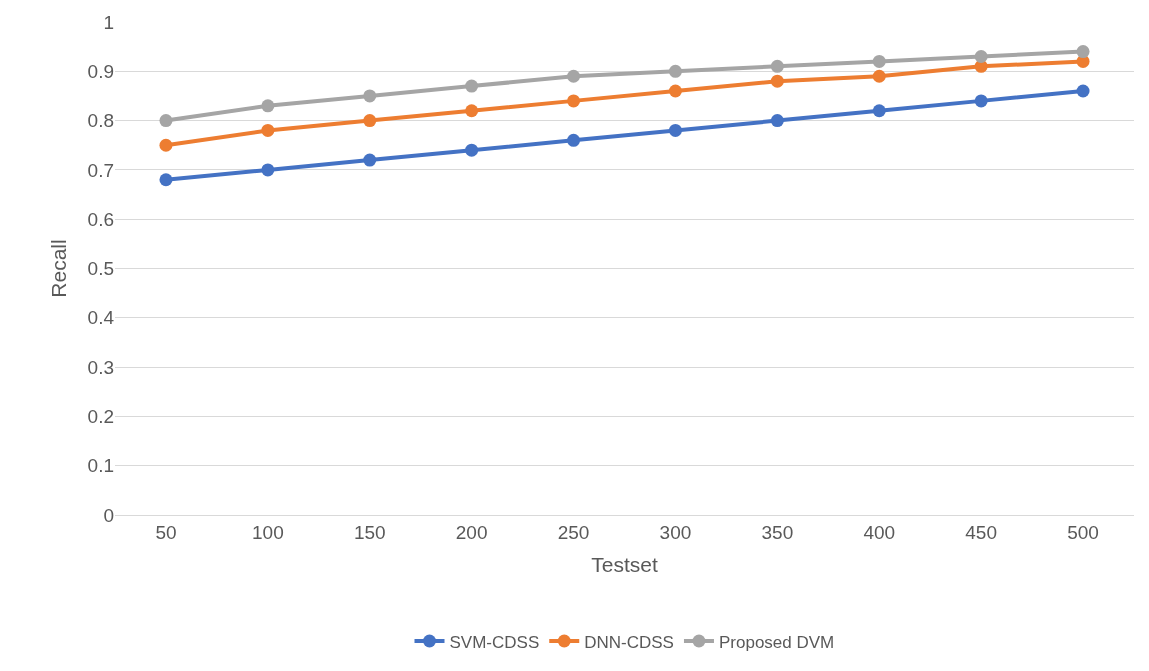 The height and width of the screenshot is (671, 1149). What do you see at coordinates (268, 532) in the screenshot?
I see `x-tick-label: 100` at bounding box center [268, 532].